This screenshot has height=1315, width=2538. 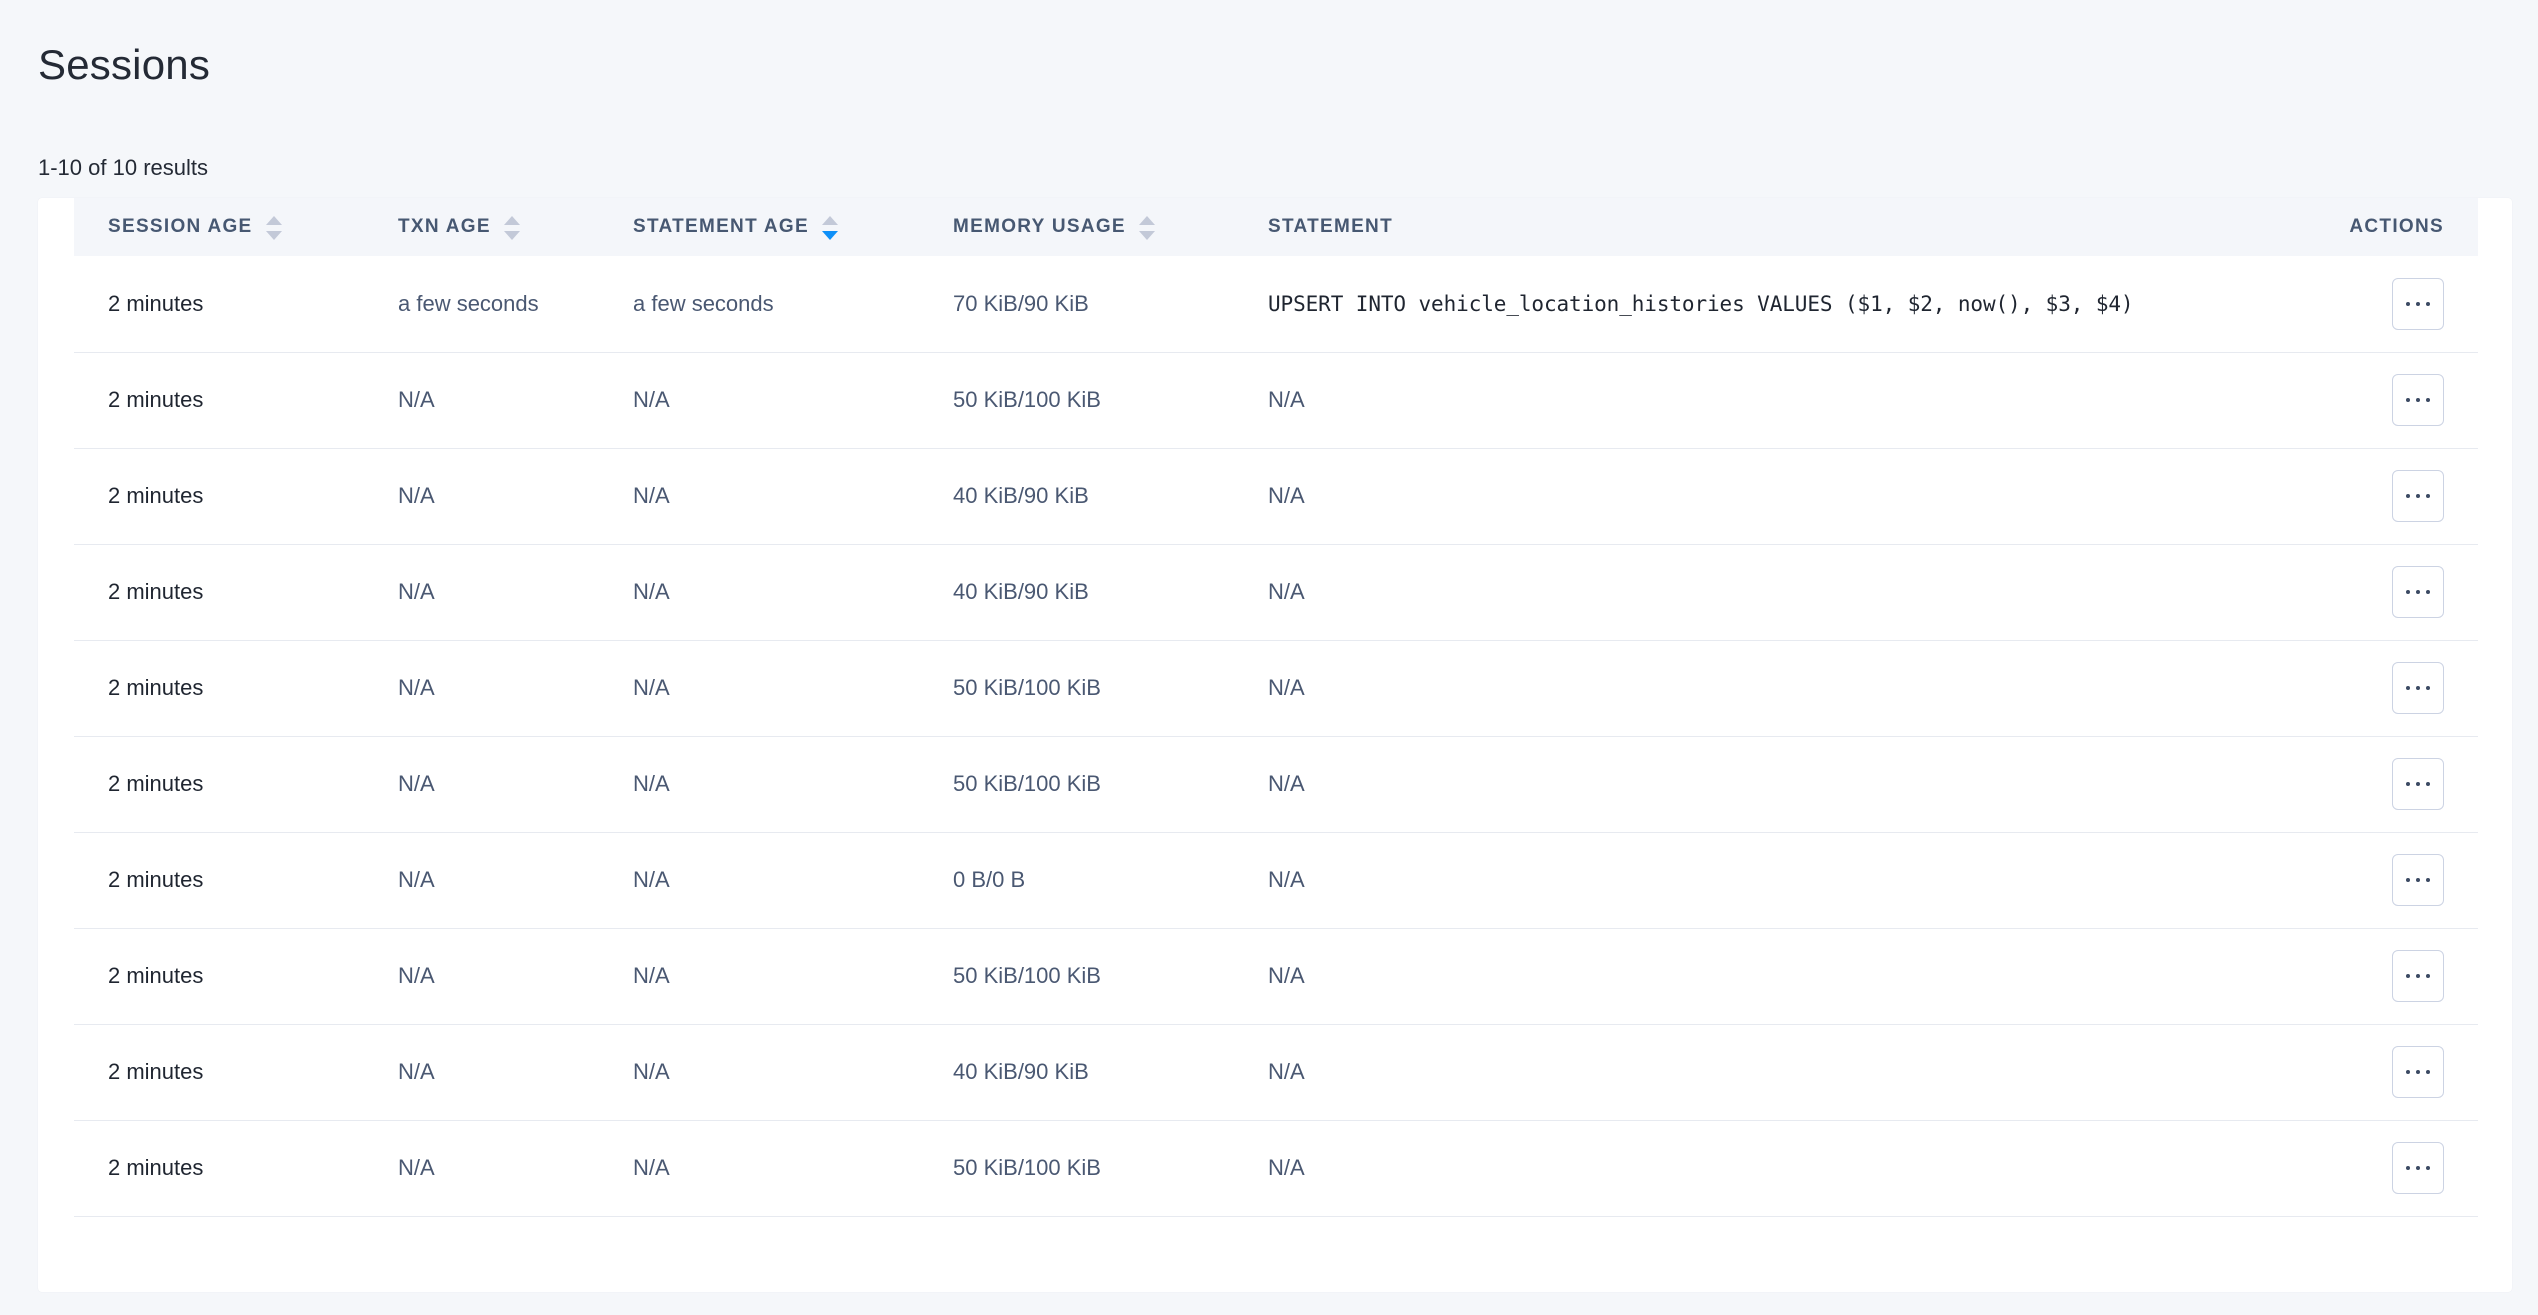 What do you see at coordinates (511, 227) in the screenshot?
I see `sort-arrows-txn-age` at bounding box center [511, 227].